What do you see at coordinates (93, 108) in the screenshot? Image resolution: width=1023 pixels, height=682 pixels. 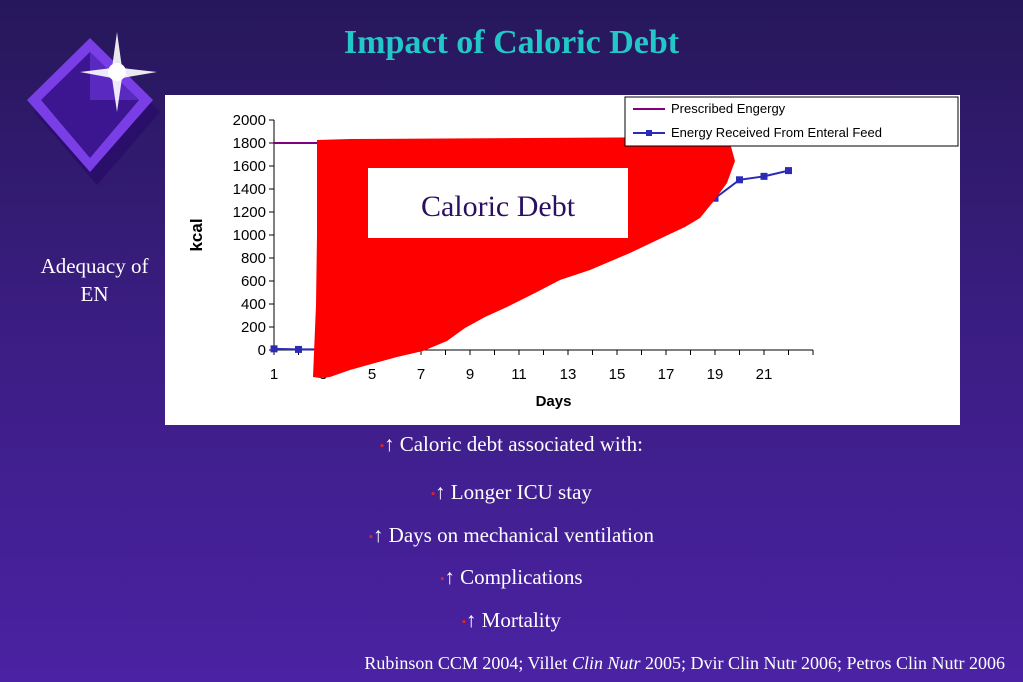 I see `diamond-star-logo` at bounding box center [93, 108].